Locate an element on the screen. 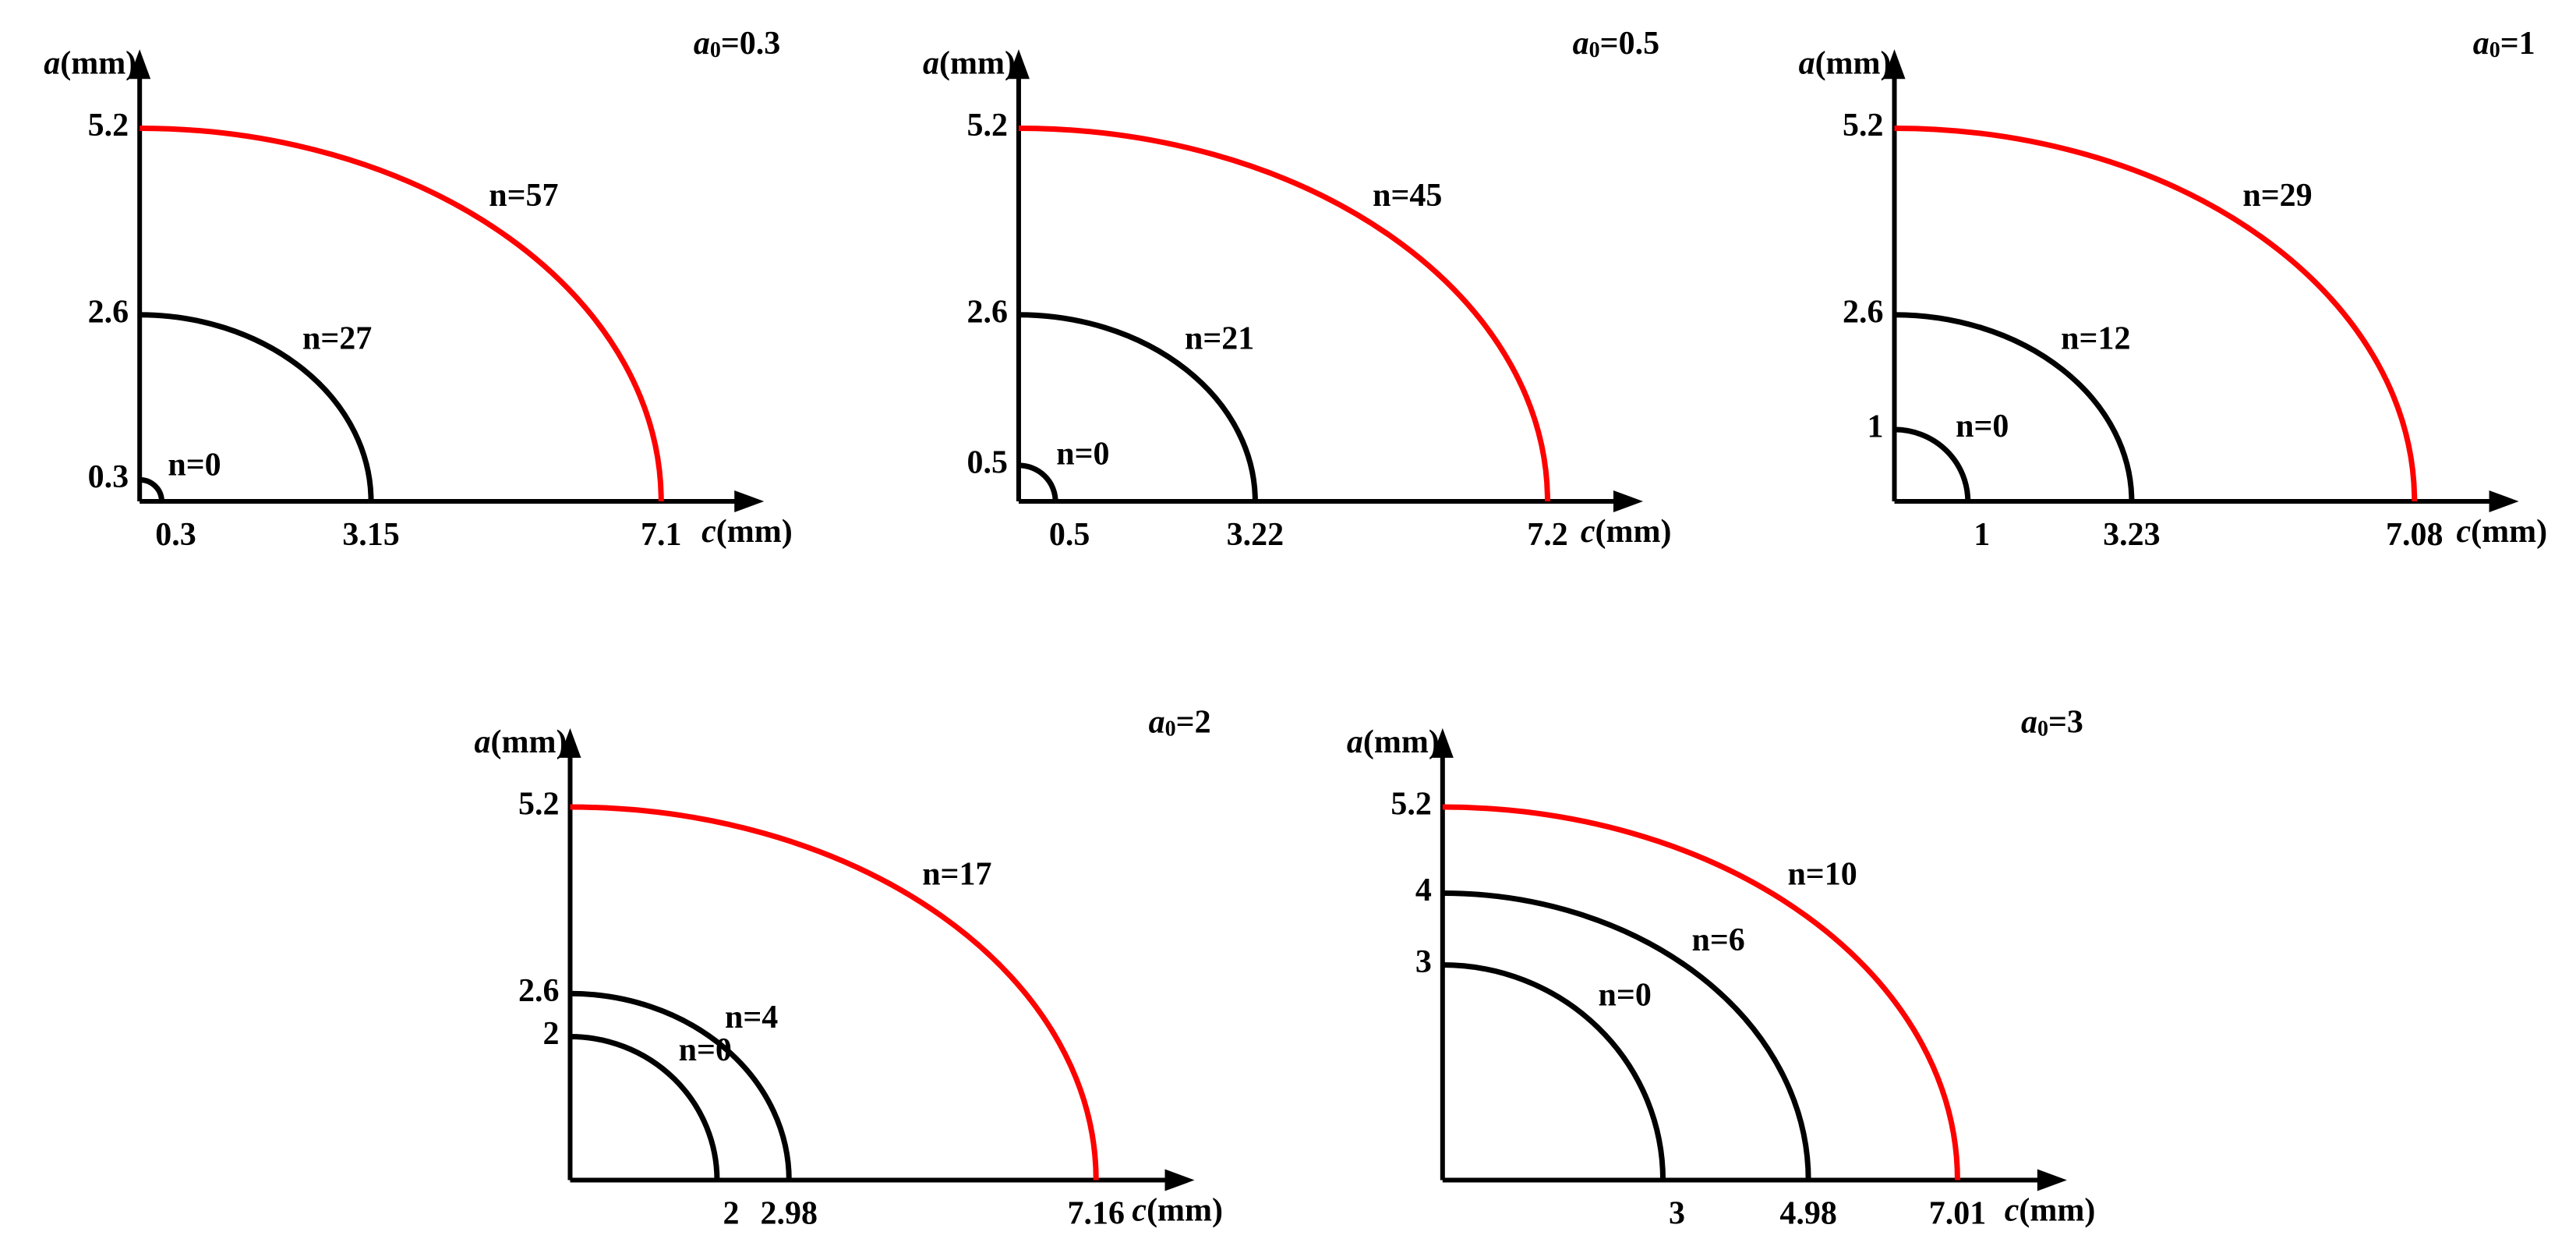  x-tick-label: 2 is located at coordinates (731, 1214).